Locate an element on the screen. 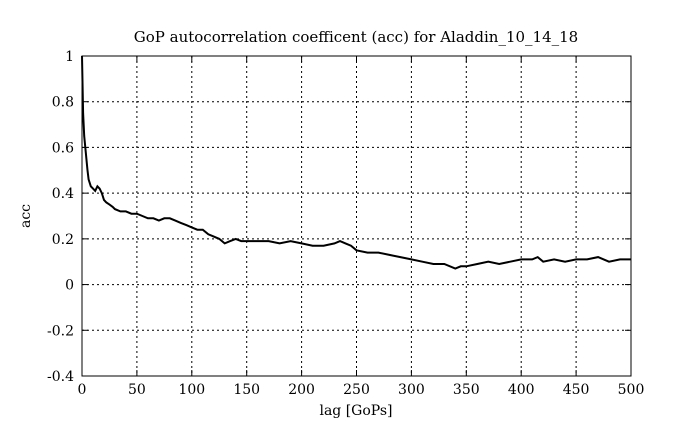 The width and height of the screenshot is (689, 433). y-axis-label: acc is located at coordinates (26, 216).